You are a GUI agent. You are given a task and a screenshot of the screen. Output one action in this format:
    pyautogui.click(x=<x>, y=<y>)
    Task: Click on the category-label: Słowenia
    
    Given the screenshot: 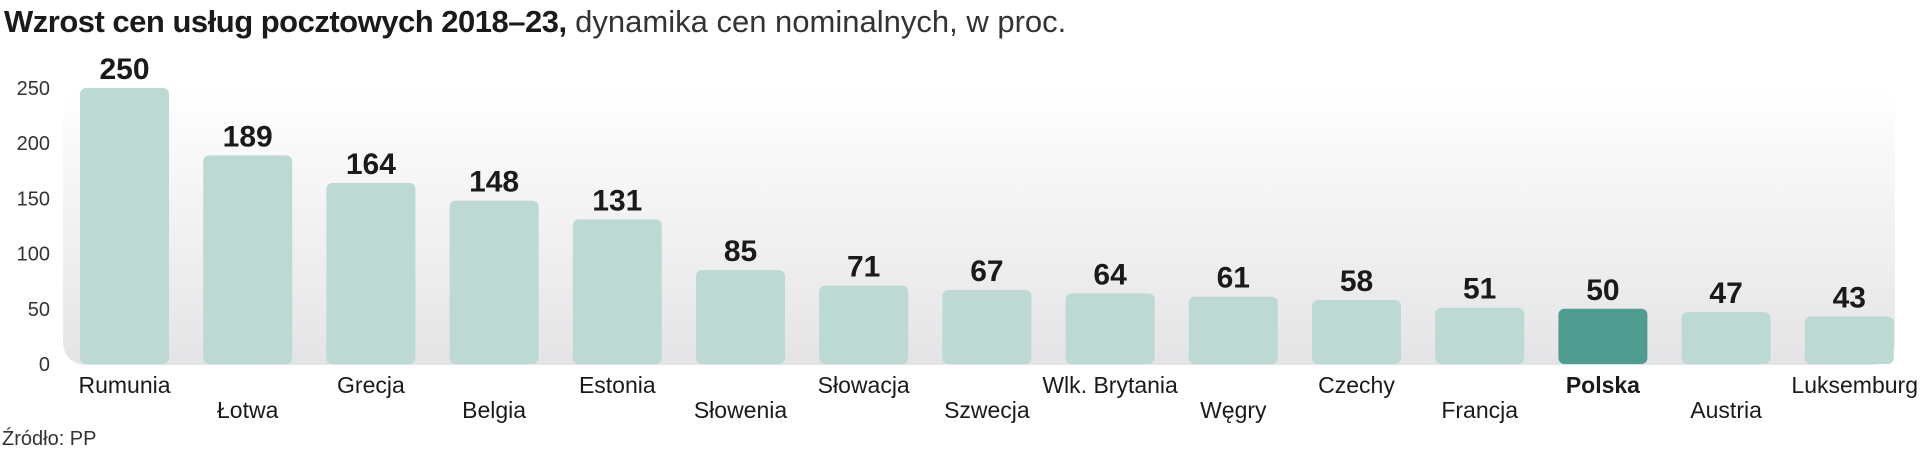 What is the action you would take?
    pyautogui.click(x=741, y=410)
    